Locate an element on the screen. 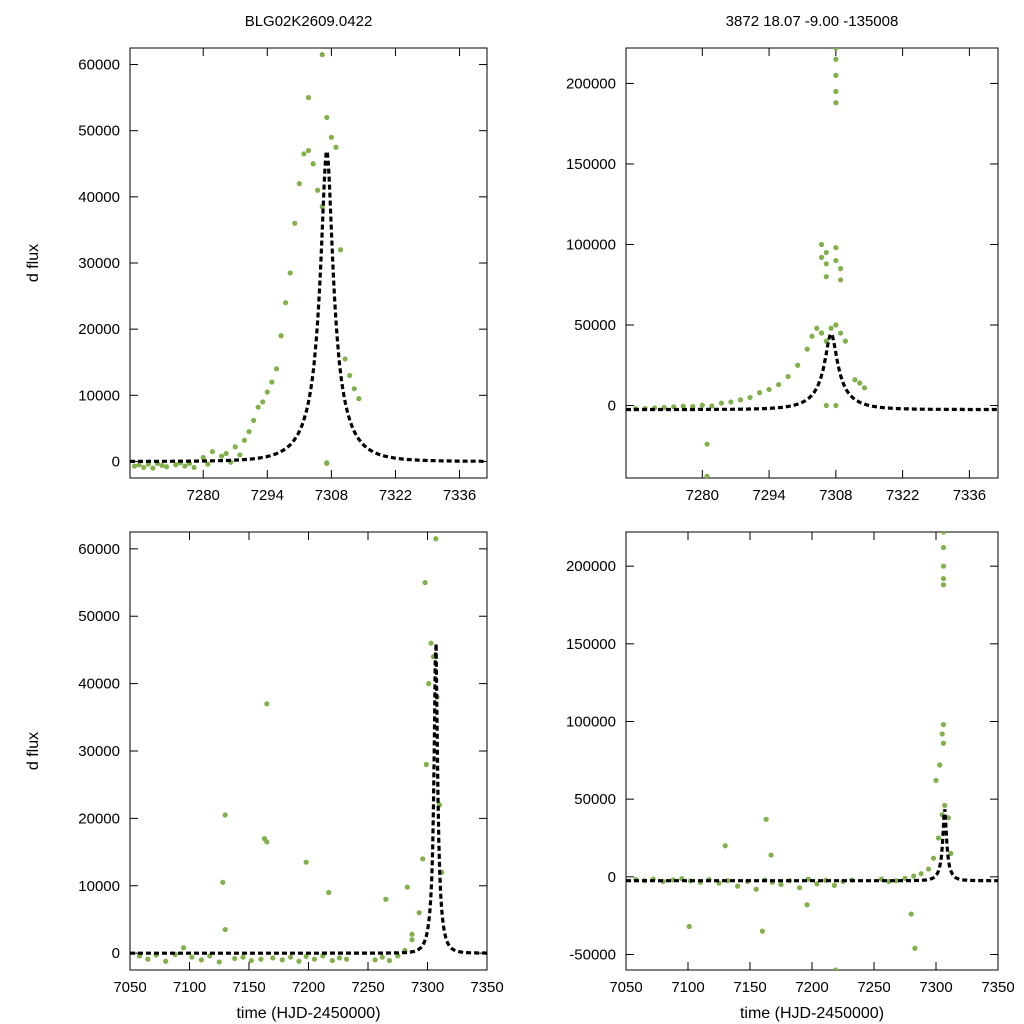 The image size is (1024, 1024). x-tick-label: 7350 is located at coordinates (486, 987).